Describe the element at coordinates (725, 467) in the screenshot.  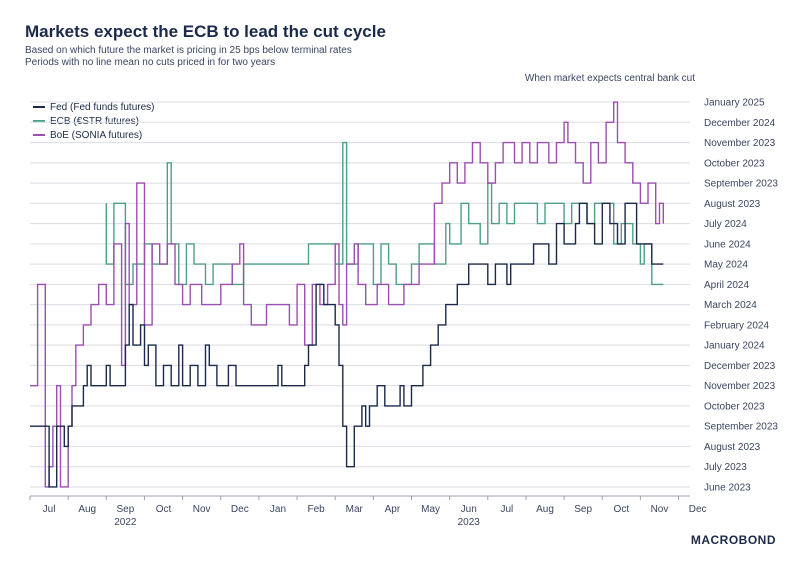
I see `y-tick-label: July 2023` at that location.